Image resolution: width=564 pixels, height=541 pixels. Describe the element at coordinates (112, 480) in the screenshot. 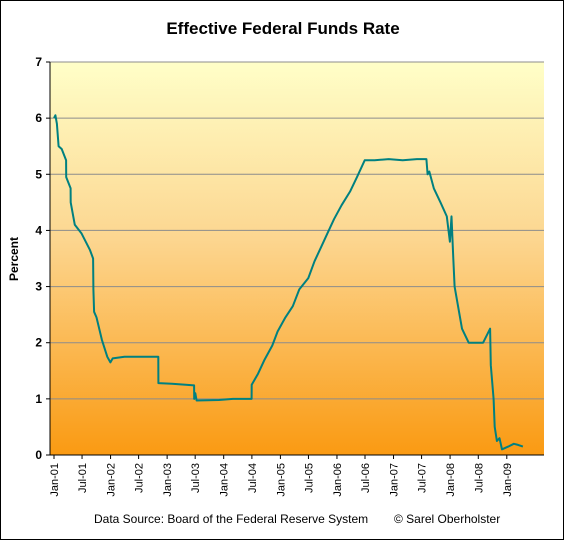

I see `x-tick-label: Jan-02` at that location.